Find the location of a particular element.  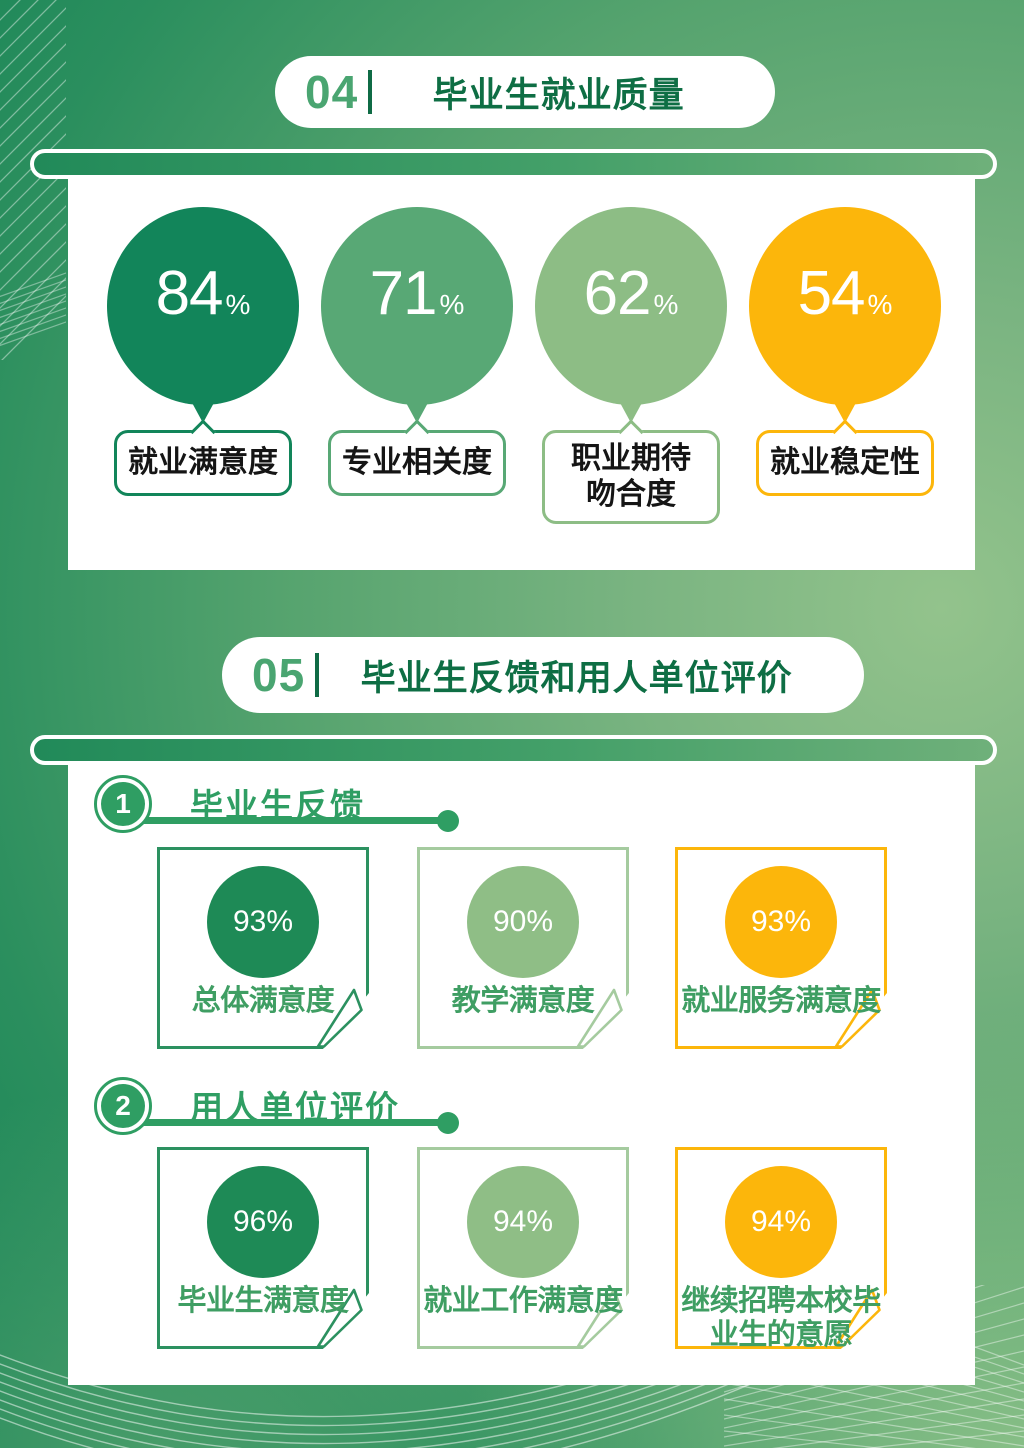

balloon-shape: 62% is located at coordinates (631, 306).